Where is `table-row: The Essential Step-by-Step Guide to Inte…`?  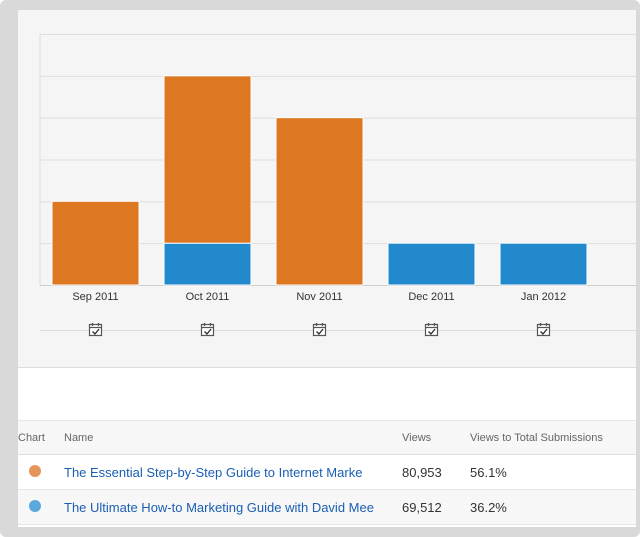 table-row: The Essential Step-by-Step Guide to Inte… is located at coordinates (327, 472).